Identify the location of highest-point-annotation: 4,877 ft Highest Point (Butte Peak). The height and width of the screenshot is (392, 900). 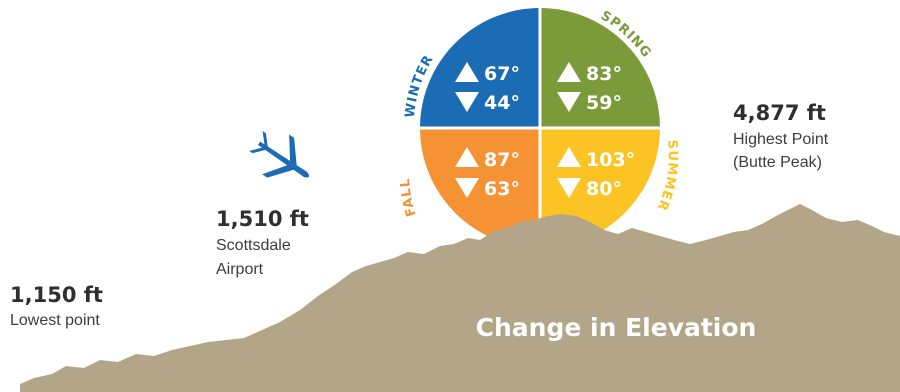
(781, 136).